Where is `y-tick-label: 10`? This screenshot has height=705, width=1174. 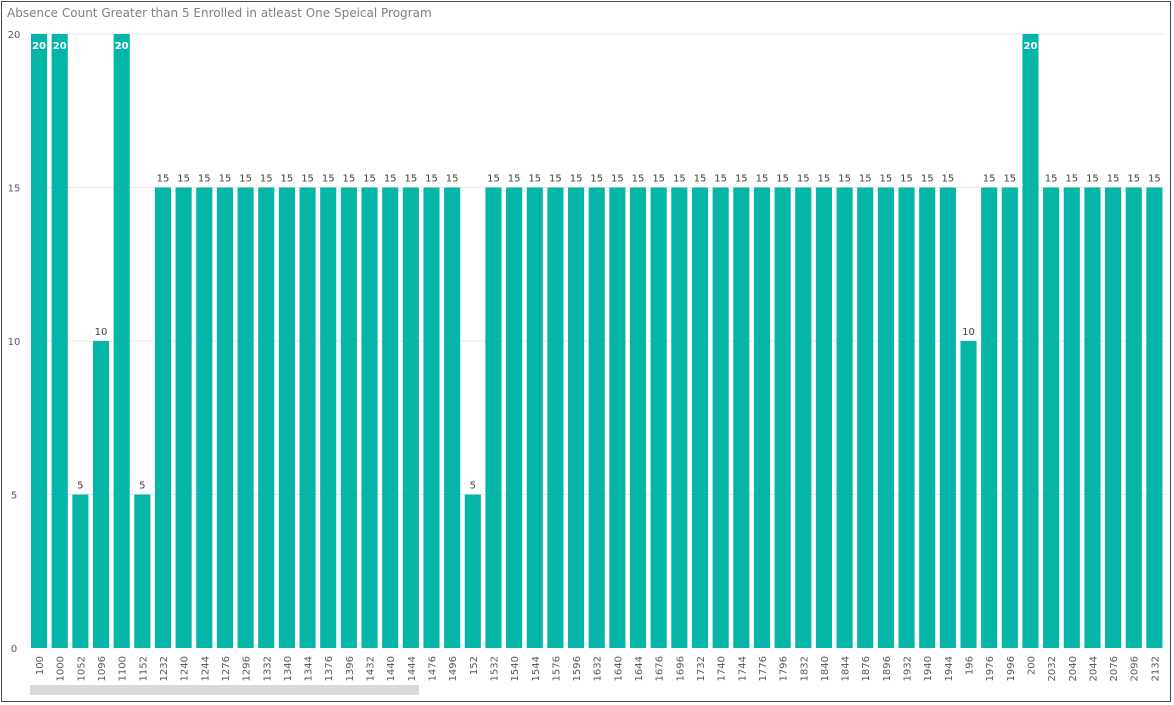 y-tick-label: 10 is located at coordinates (14, 342).